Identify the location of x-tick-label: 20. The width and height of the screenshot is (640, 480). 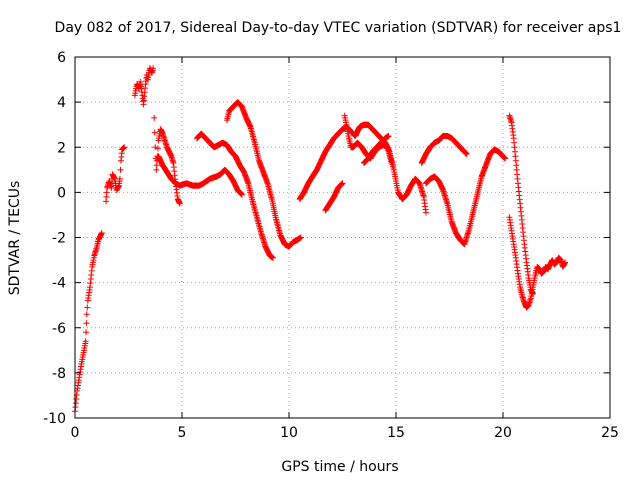
(503, 433).